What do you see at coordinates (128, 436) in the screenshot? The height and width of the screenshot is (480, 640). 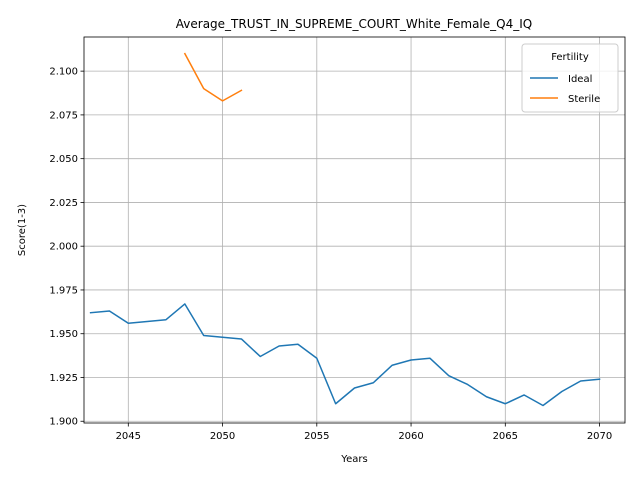 I see `x-tick-label: 2045` at bounding box center [128, 436].